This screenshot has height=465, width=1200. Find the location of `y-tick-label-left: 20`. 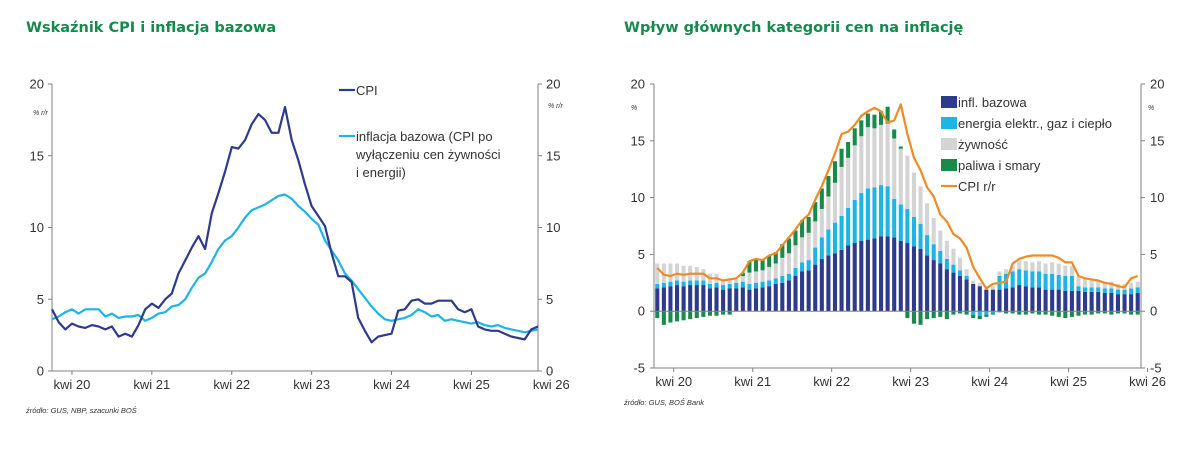

y-tick-label-left: 20 is located at coordinates (37, 84).